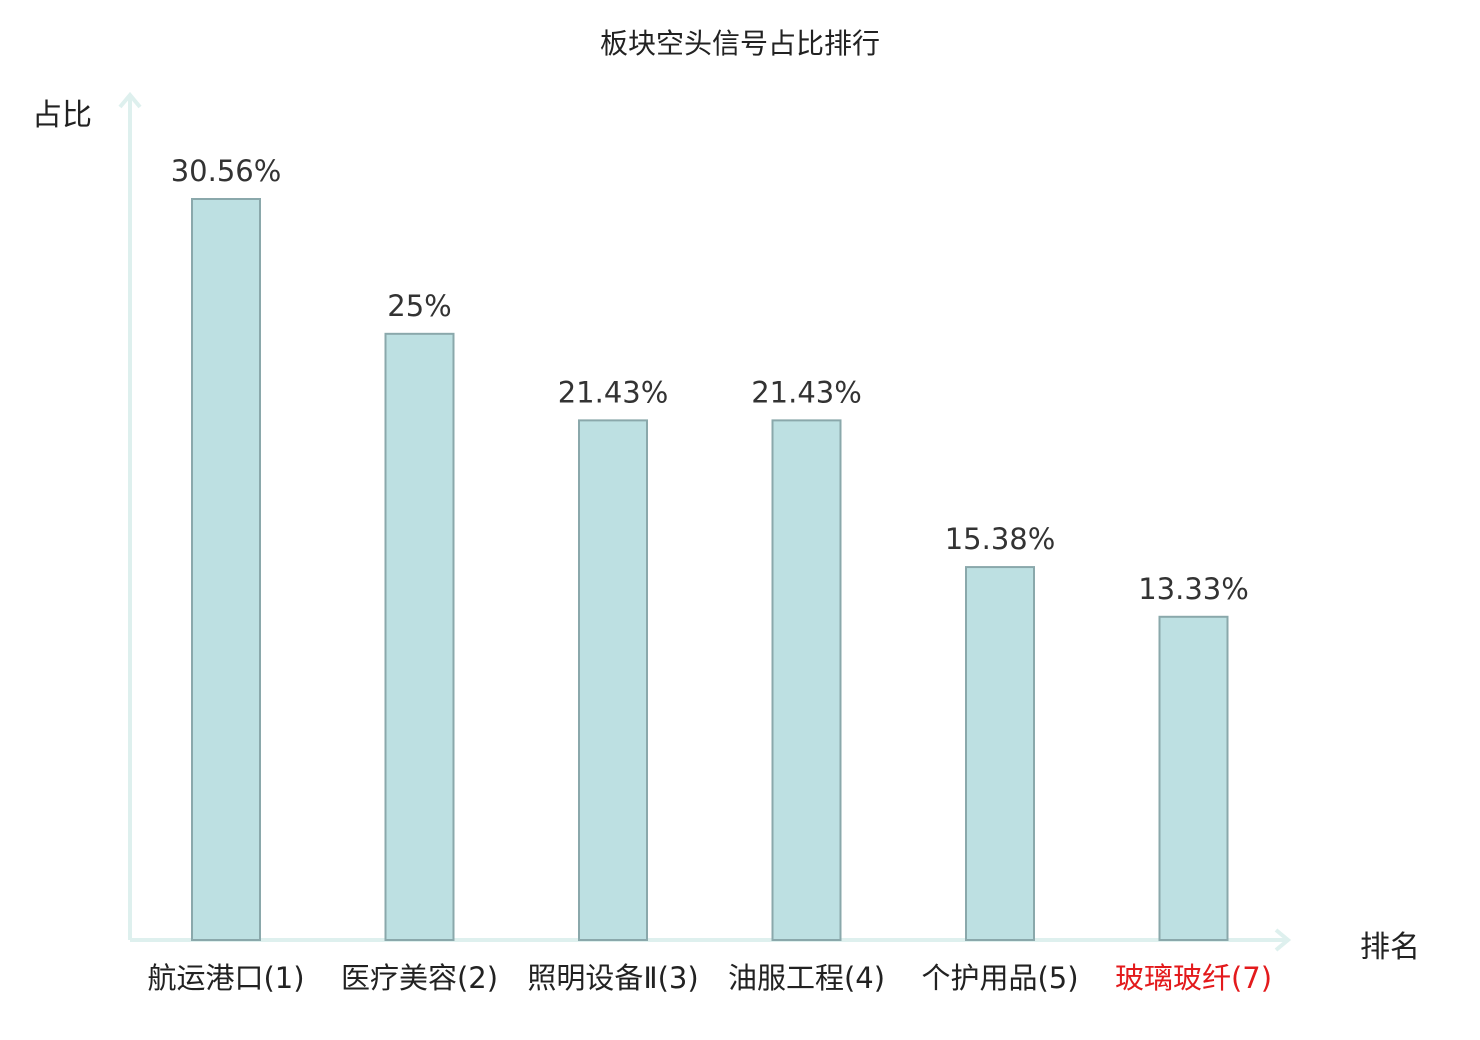 This screenshot has width=1480, height=1040. What do you see at coordinates (1283, 940) in the screenshot?
I see `x-axis-arrow` at bounding box center [1283, 940].